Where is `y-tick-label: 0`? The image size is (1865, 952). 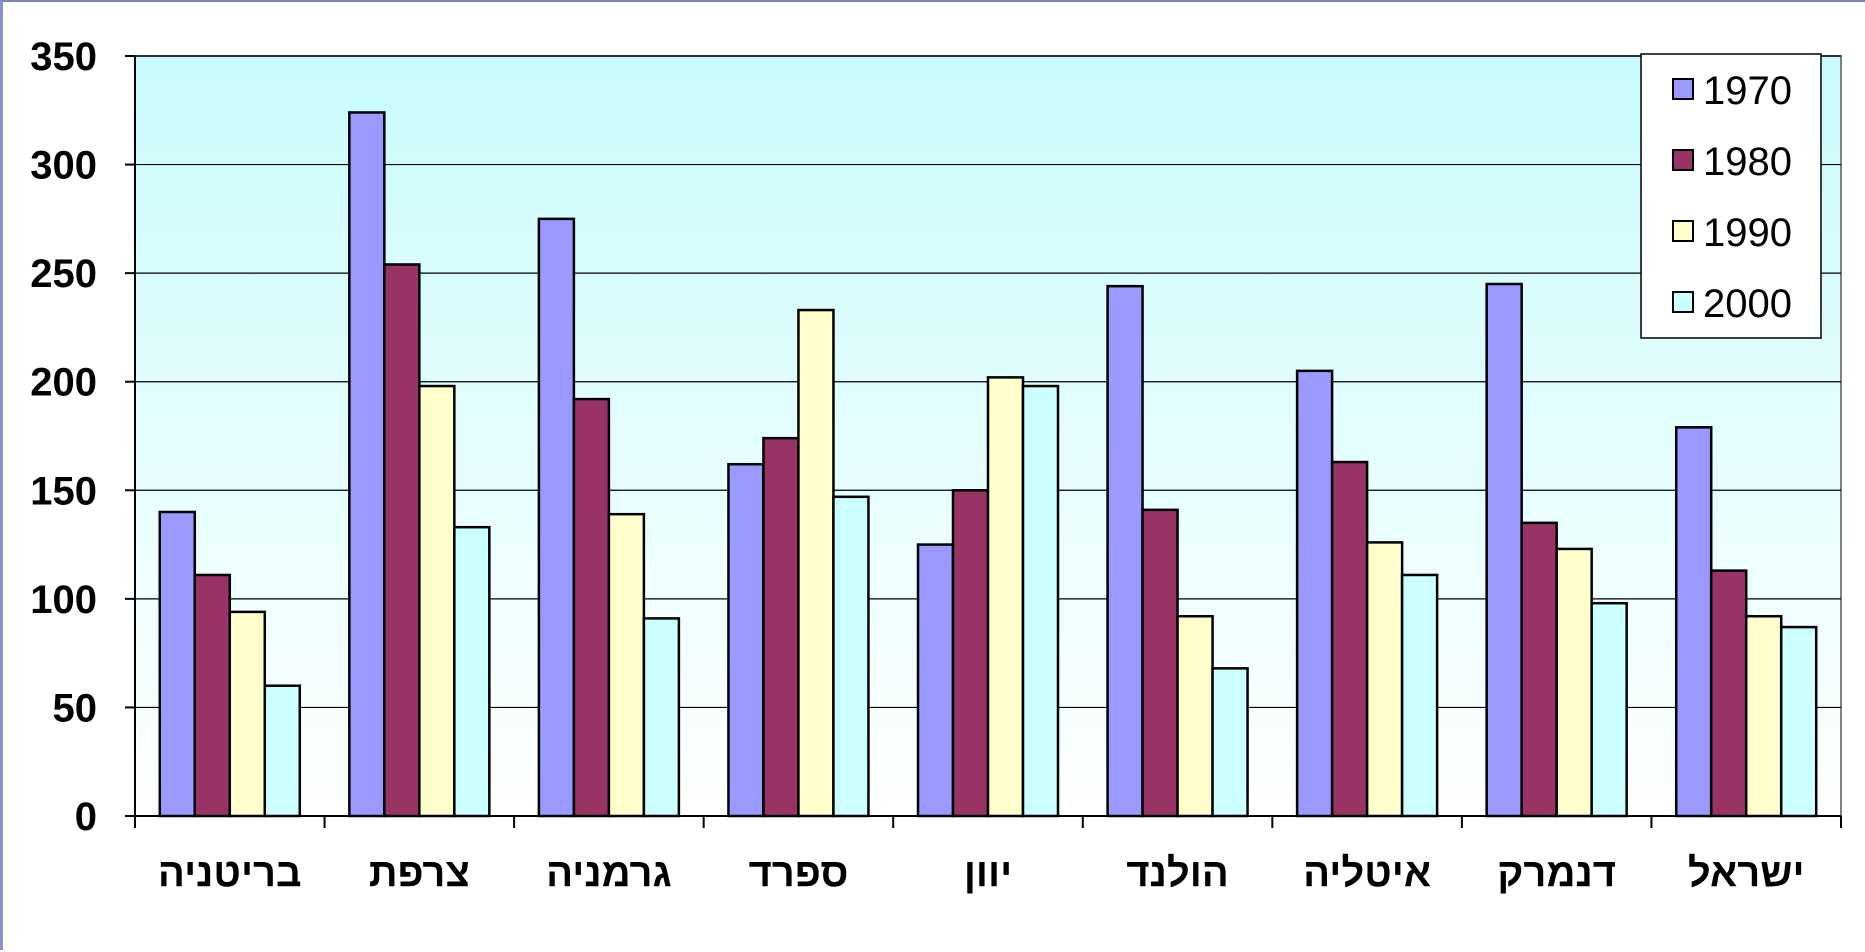
y-tick-label: 0 is located at coordinates (86, 817).